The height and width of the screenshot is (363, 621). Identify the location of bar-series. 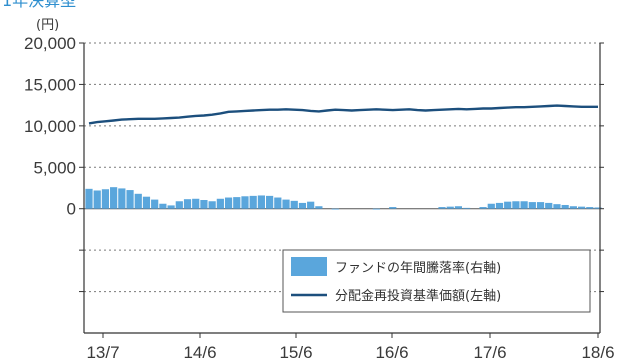
(343, 198).